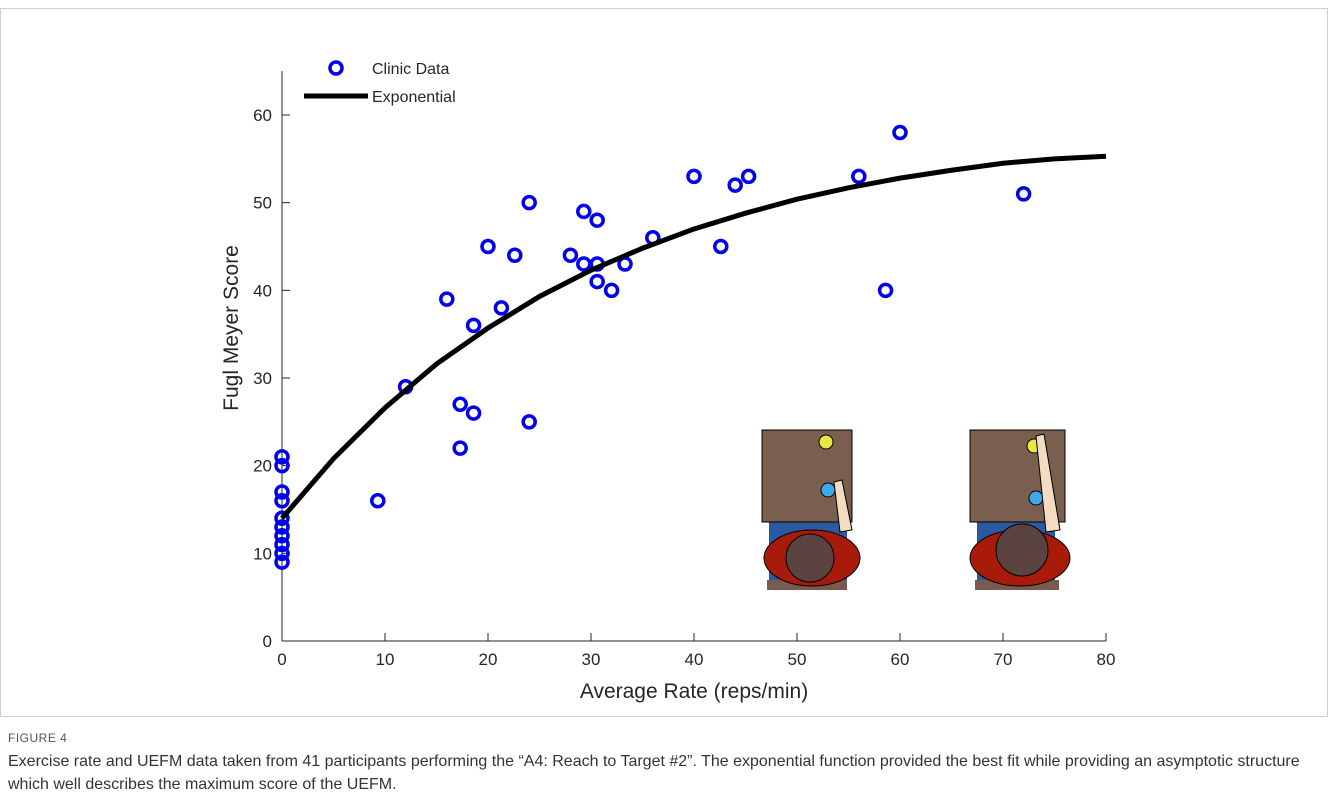 This screenshot has width=1329, height=812. I want to click on y-tick-label: 0, so click(267, 641).